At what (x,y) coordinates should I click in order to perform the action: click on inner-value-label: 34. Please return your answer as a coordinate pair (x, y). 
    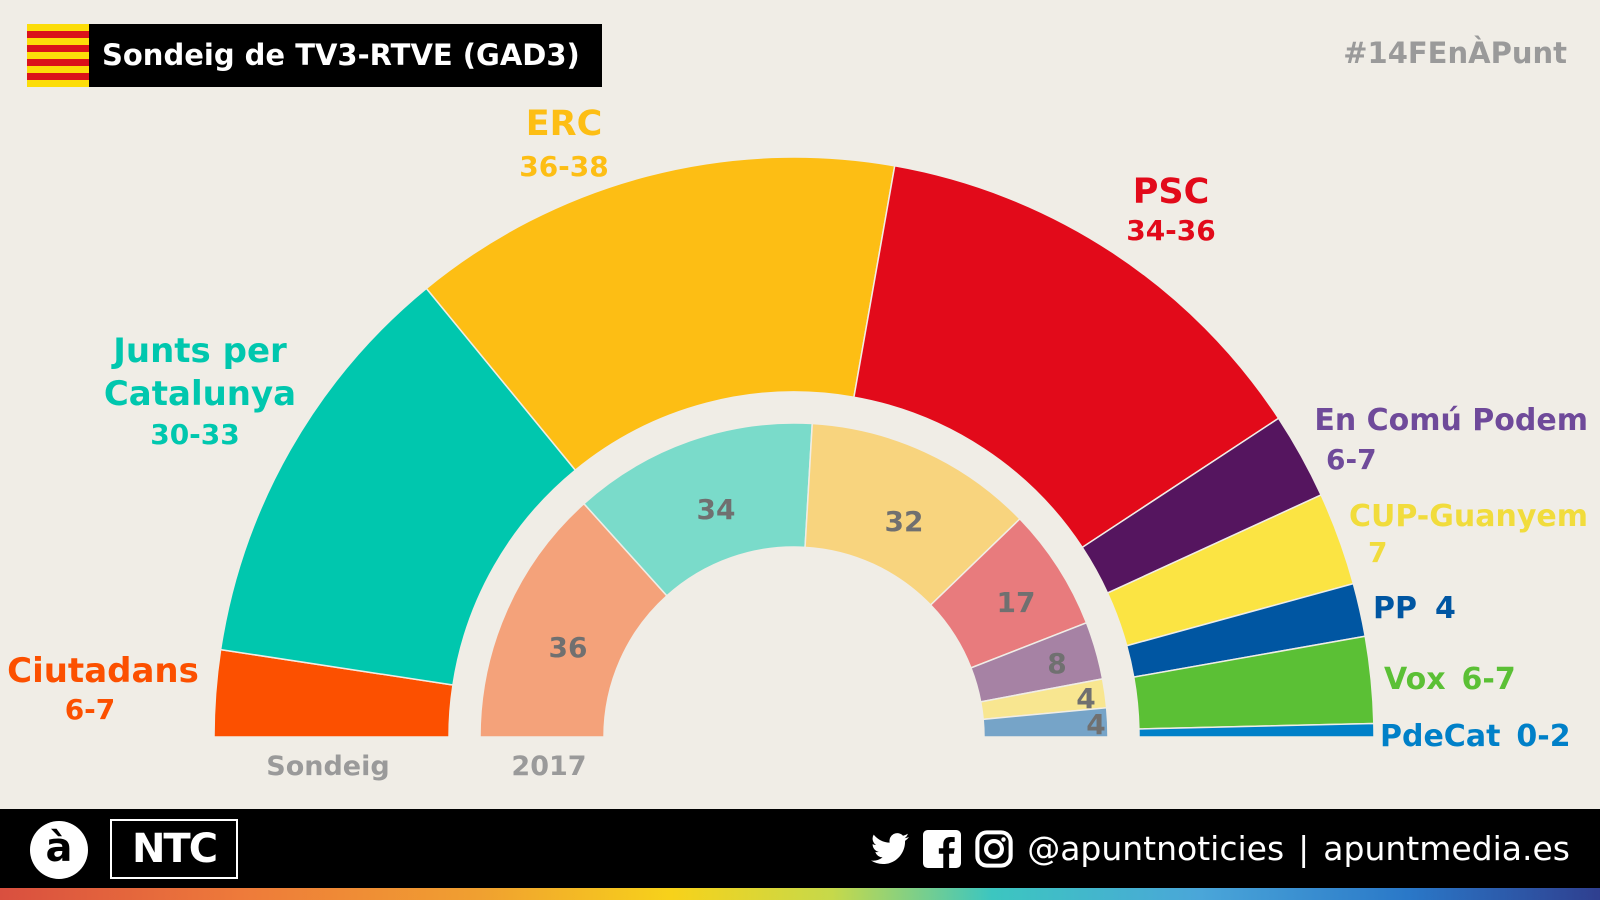
    Looking at the image, I should click on (716, 509).